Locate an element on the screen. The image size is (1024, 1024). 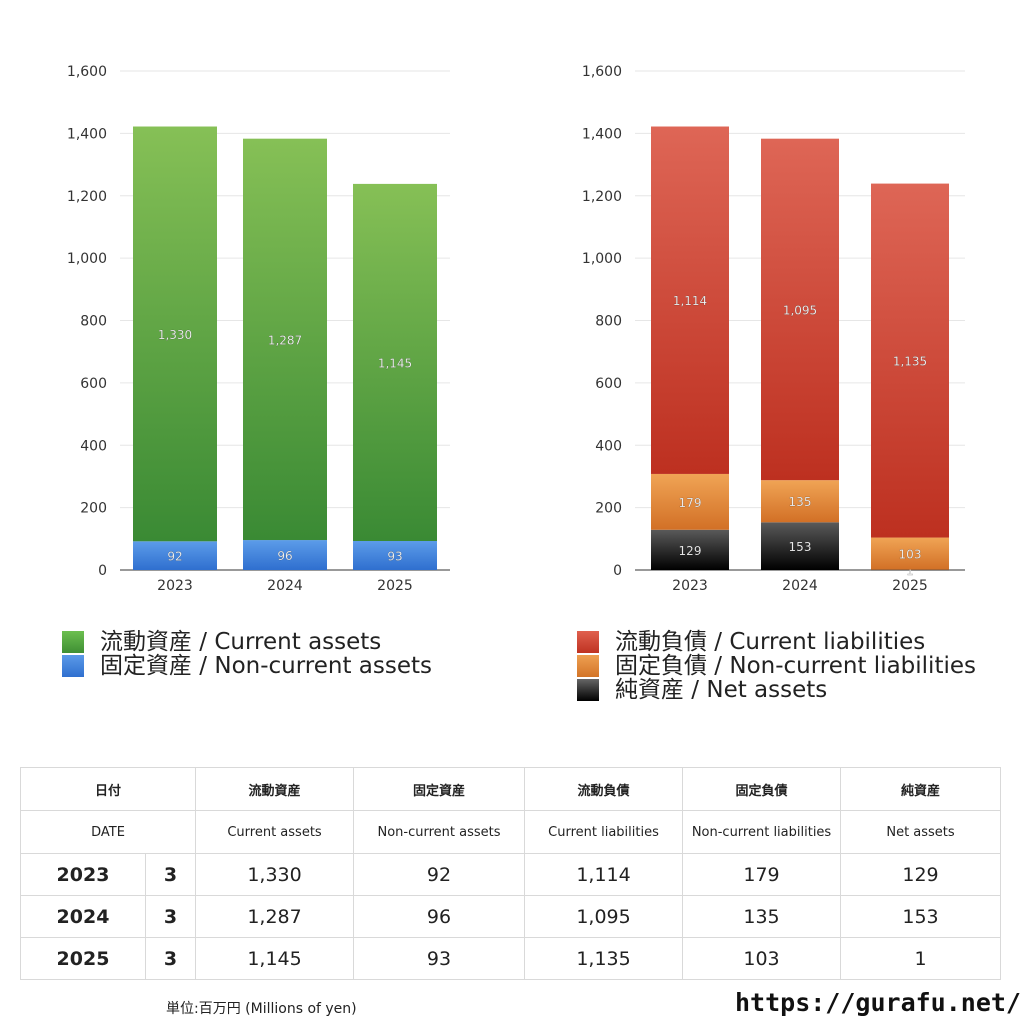
data-label: 1,287 is located at coordinates (285, 340).